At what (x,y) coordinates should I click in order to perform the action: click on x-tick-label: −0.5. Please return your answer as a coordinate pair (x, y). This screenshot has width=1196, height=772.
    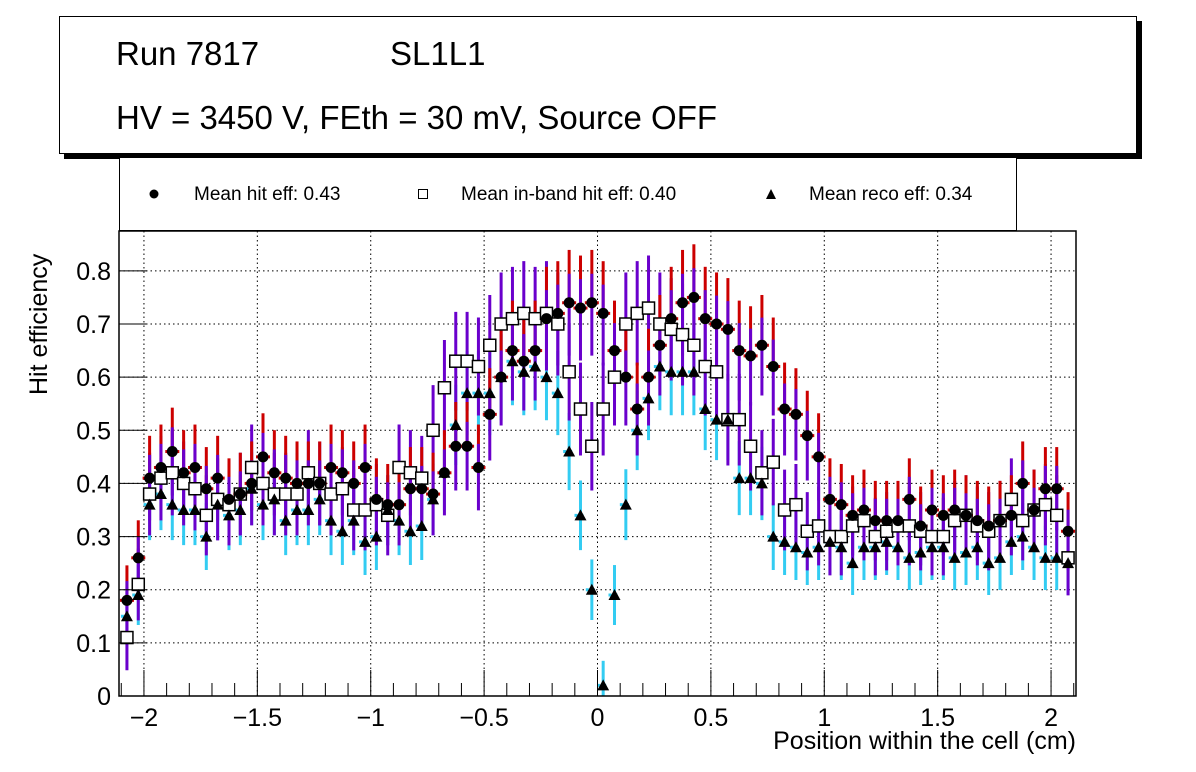
    Looking at the image, I should click on (483, 718).